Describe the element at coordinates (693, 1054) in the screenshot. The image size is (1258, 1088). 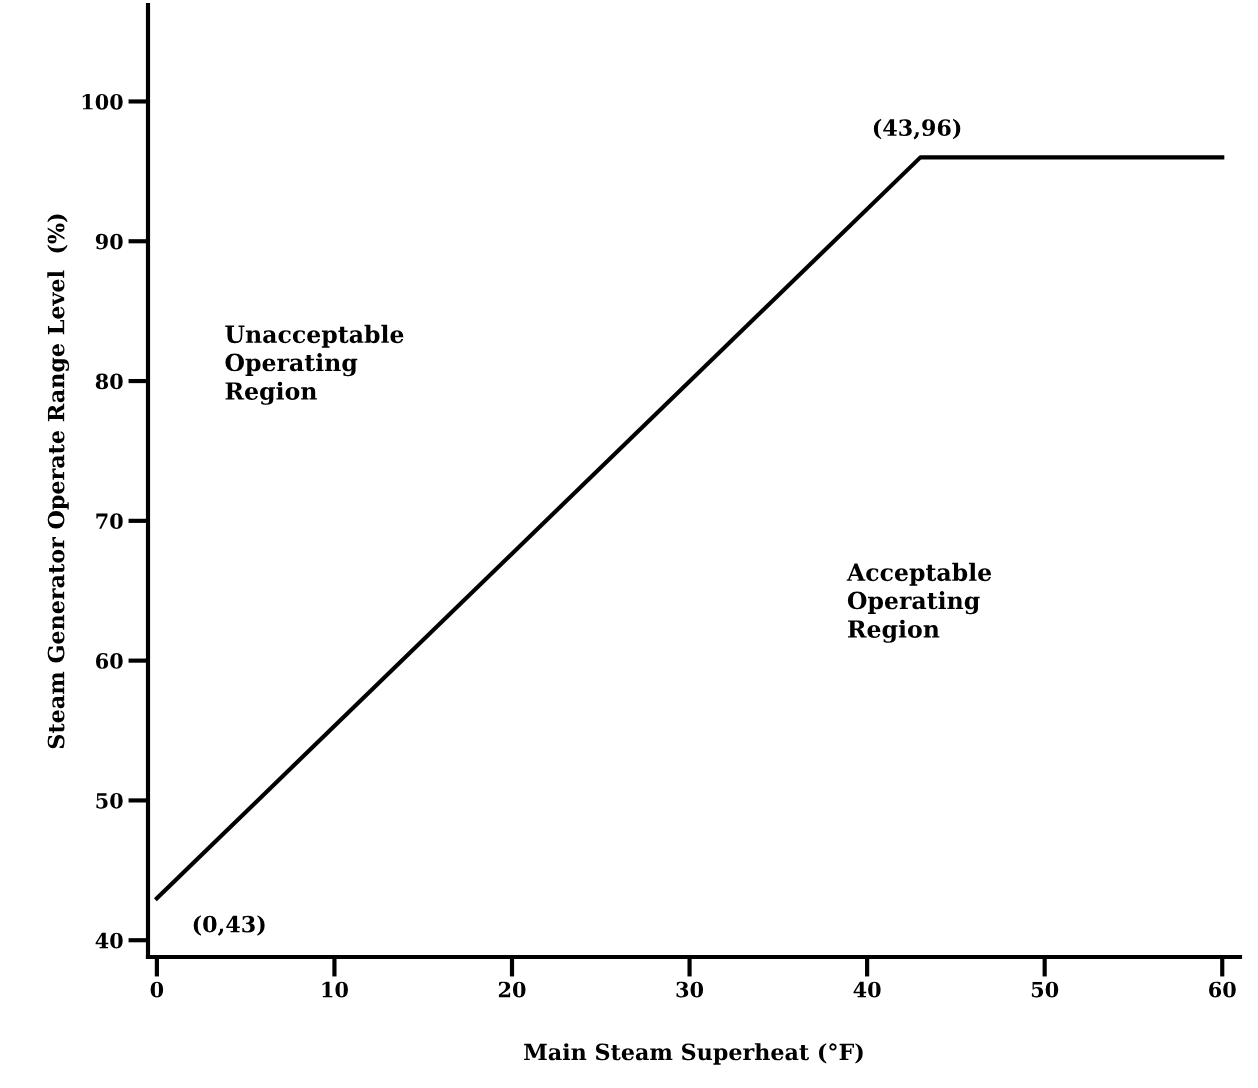
I see `x-axis-title: Main Steam Superheat (°F)` at that location.